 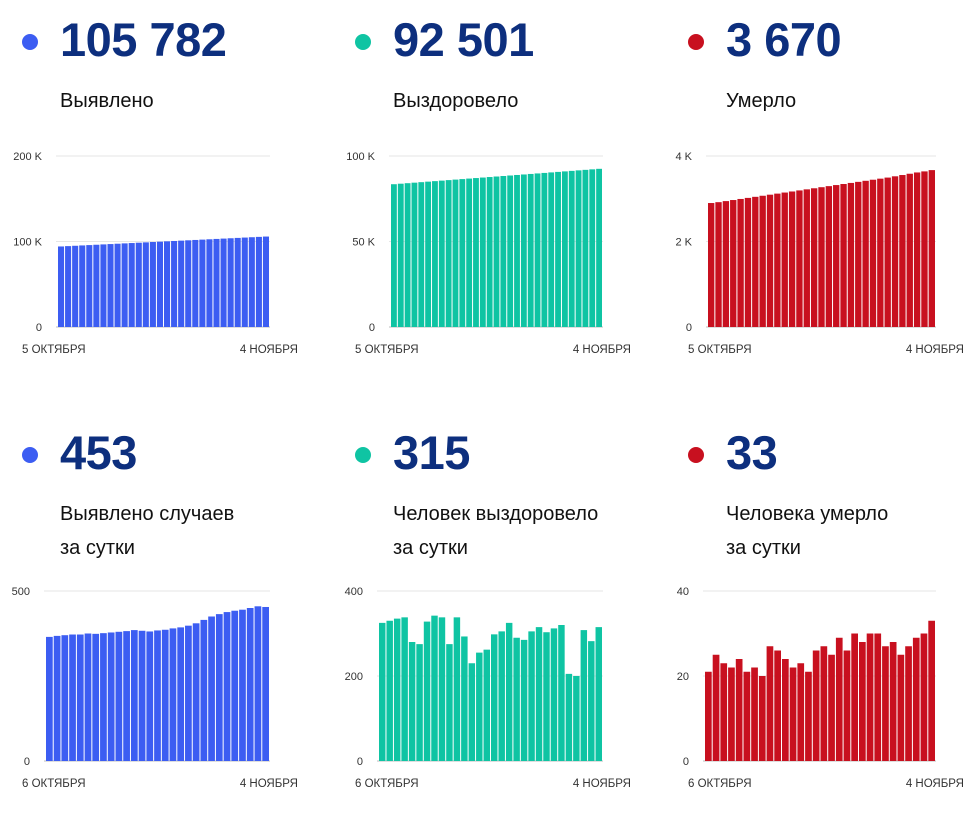 What do you see at coordinates (363, 243) in the screenshot?
I see `y-tick-label: 50 K` at bounding box center [363, 243].